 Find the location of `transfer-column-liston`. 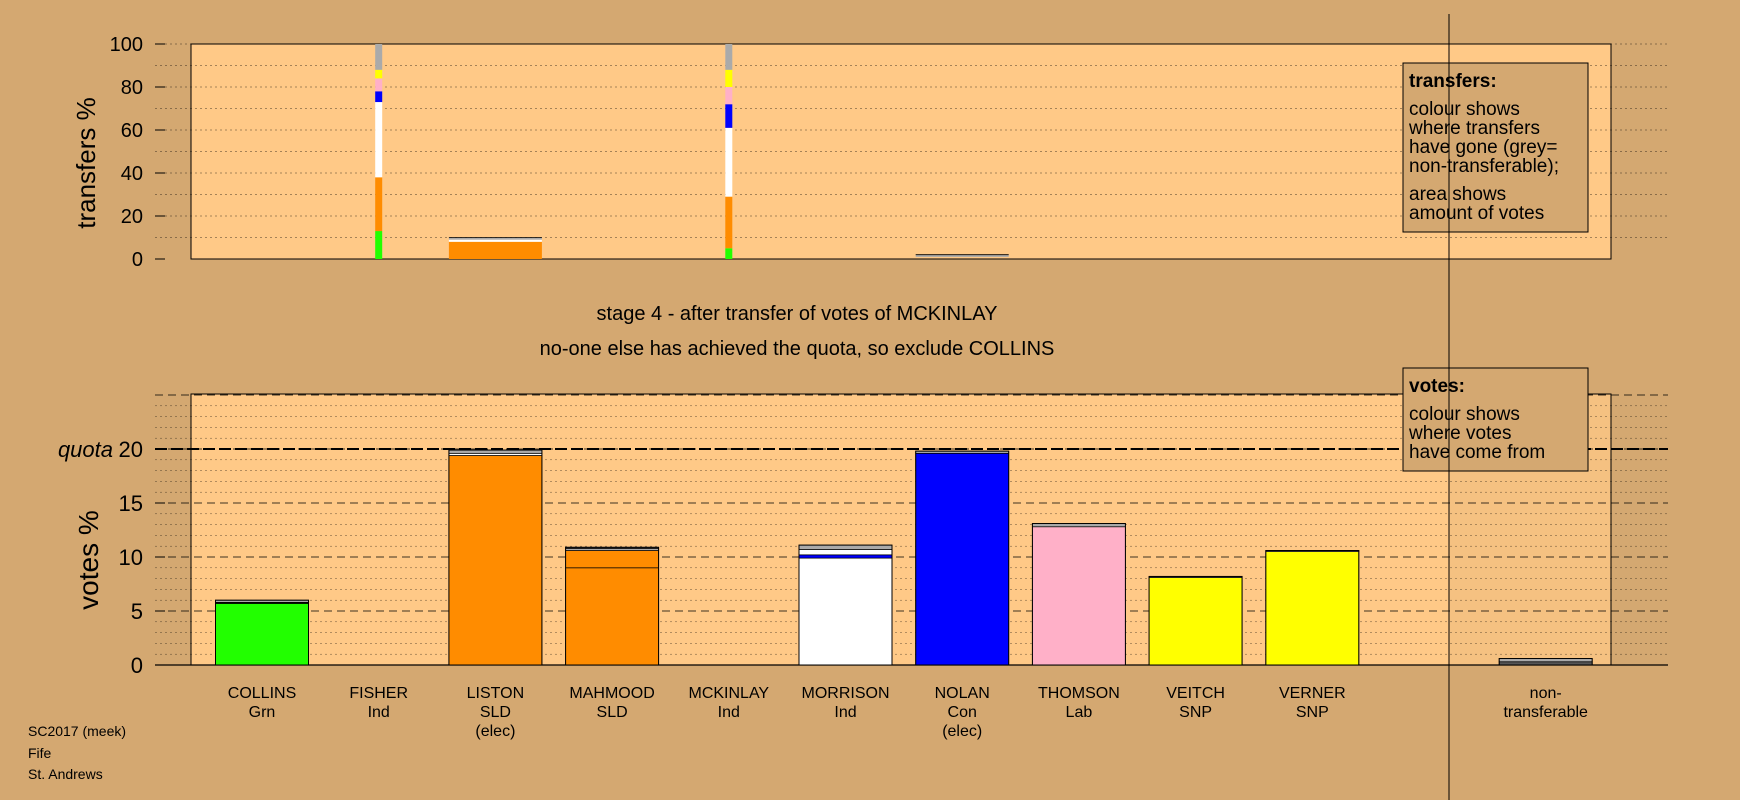

transfer-column-liston is located at coordinates (495, 248).